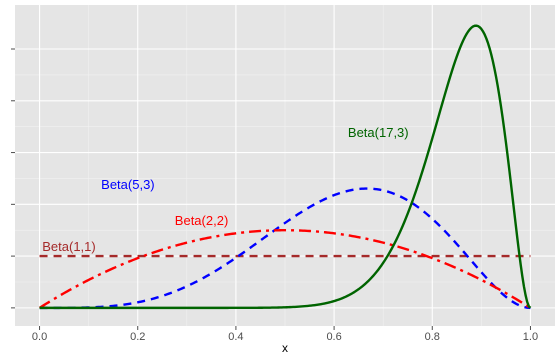  What do you see at coordinates (378, 132) in the screenshot?
I see `series-label: Beta(17,3)` at bounding box center [378, 132].